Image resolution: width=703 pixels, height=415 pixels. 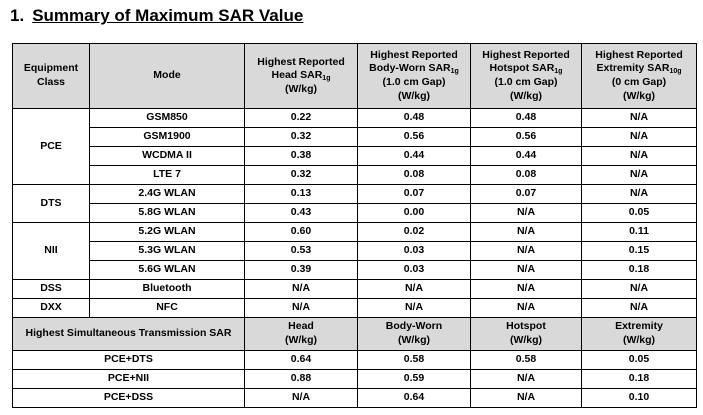 I want to click on mode-cell: 5.8G WLAN, so click(x=167, y=213).